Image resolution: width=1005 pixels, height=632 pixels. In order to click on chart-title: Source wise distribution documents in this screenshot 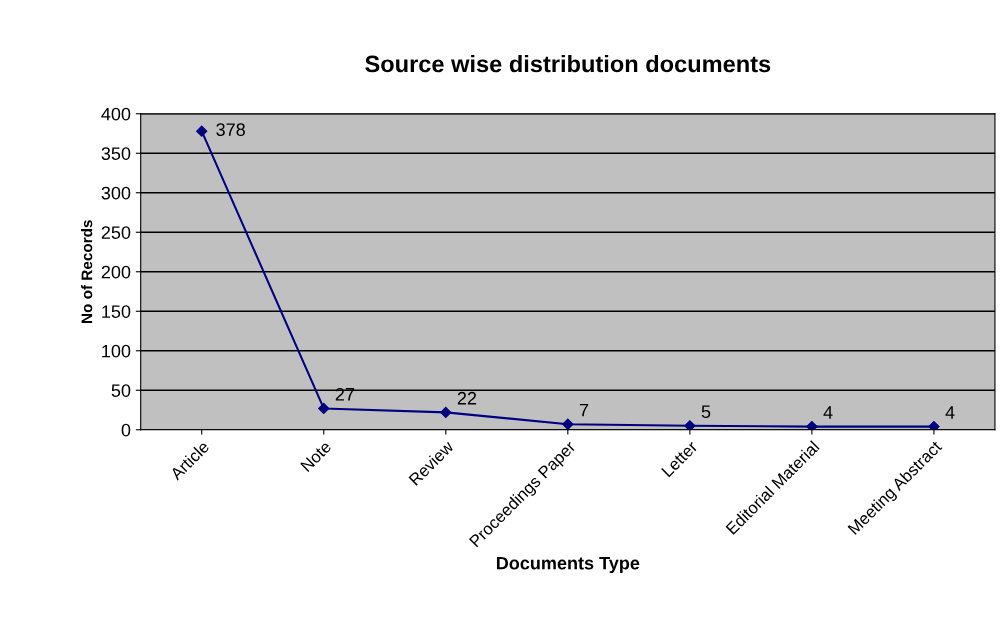, I will do `click(568, 63)`.